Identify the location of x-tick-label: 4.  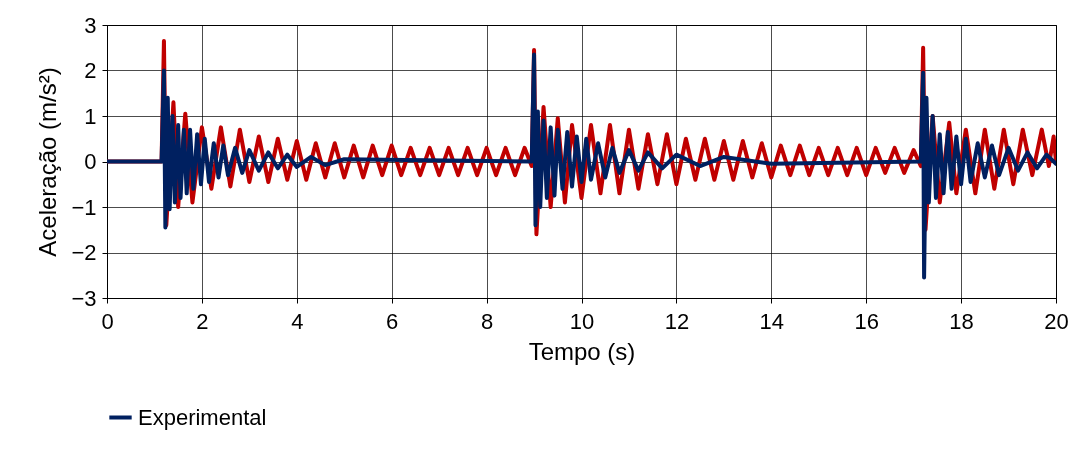
(297, 321).